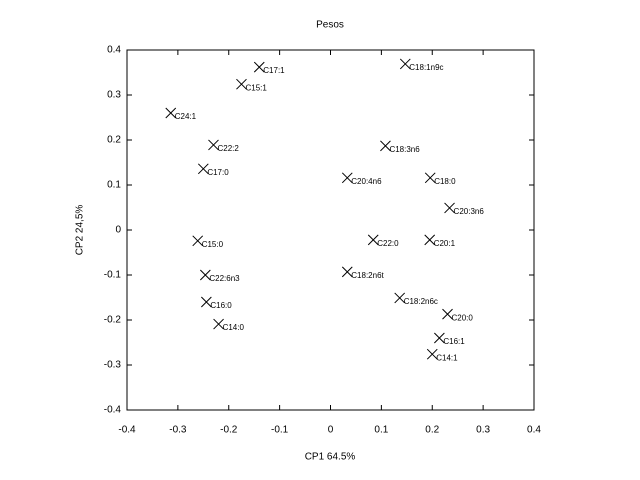 This screenshot has height=480, width=640. I want to click on y-tick-label: -0.3, so click(113, 365).